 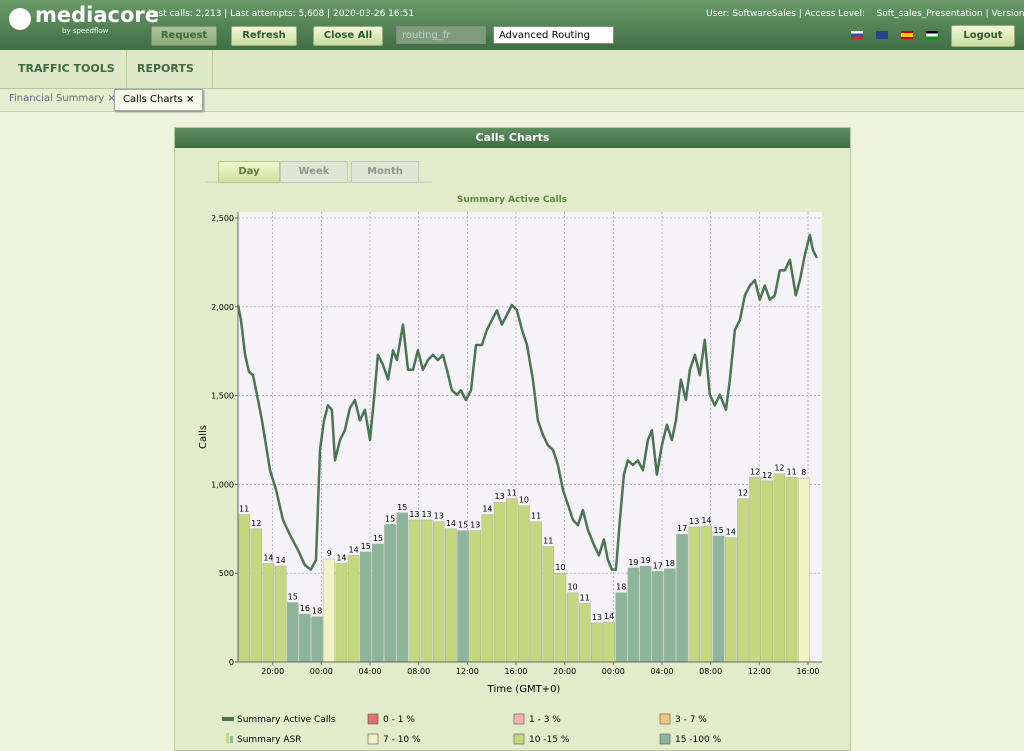 What do you see at coordinates (633, 562) in the screenshot?
I see `bar-label: 19` at bounding box center [633, 562].